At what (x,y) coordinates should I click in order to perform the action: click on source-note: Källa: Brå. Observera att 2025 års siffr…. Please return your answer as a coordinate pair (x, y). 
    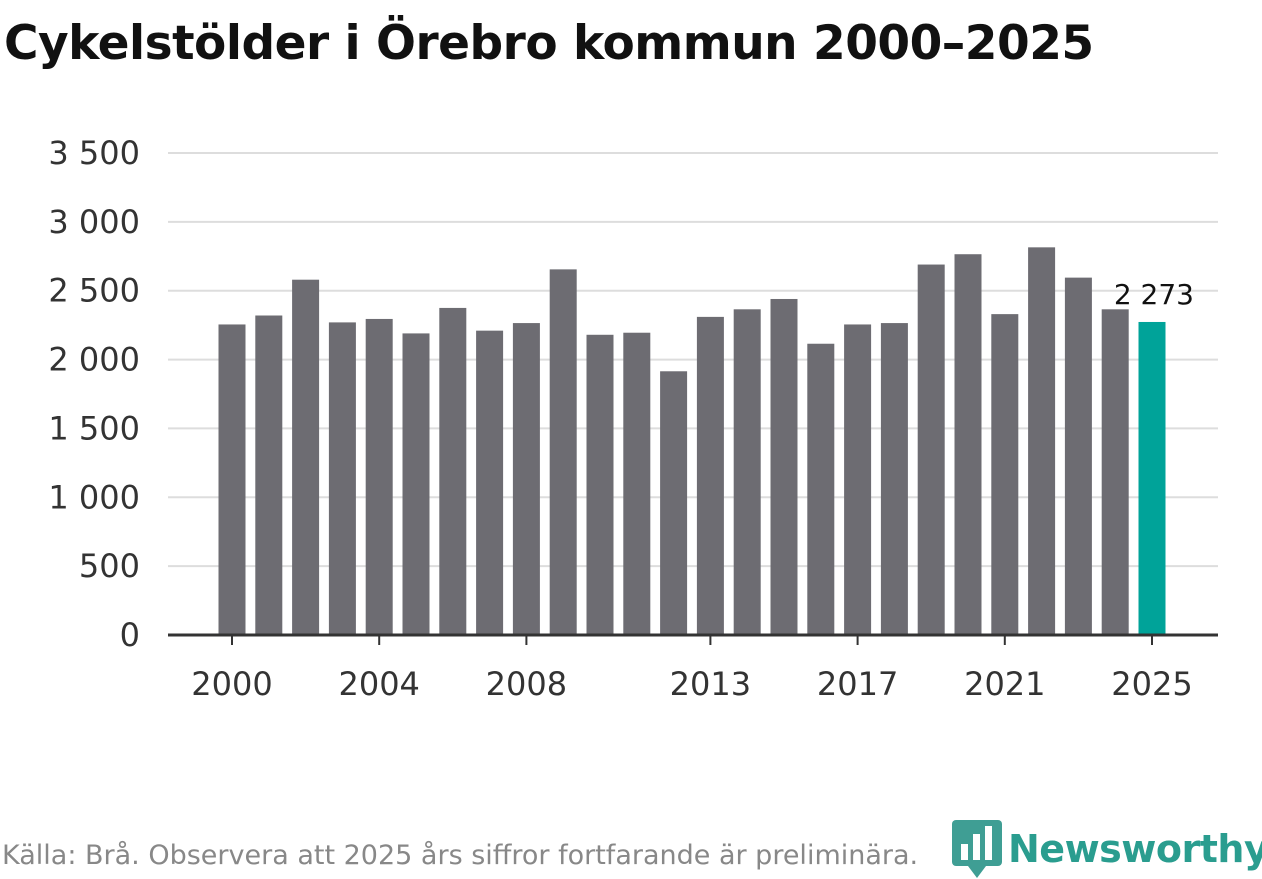
    Looking at the image, I should click on (460, 855).